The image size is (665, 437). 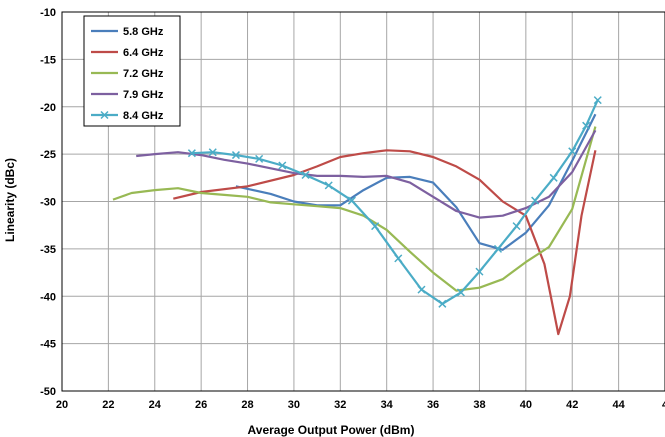 What do you see at coordinates (526, 405) in the screenshot?
I see `x-tick-label: 40` at bounding box center [526, 405].